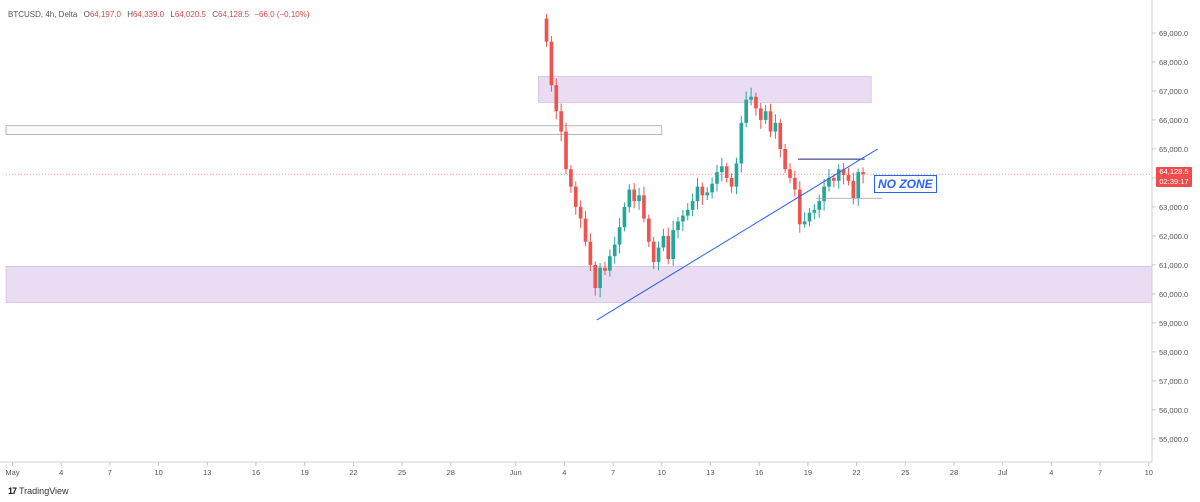 The width and height of the screenshot is (1200, 502). I want to click on x-tick-label: 28, so click(451, 472).